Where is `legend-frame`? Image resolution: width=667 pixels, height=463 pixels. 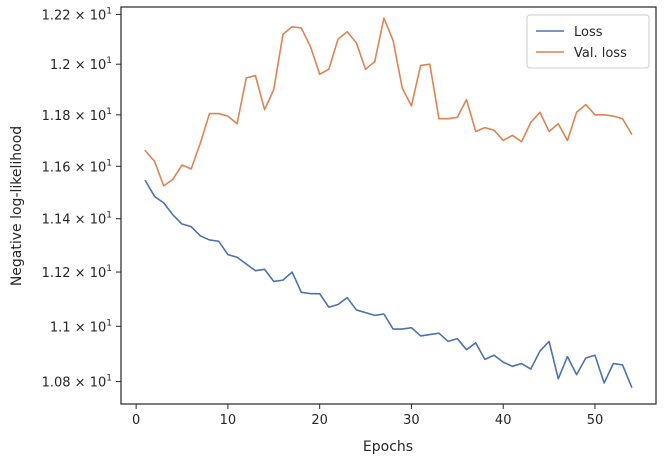 legend-frame is located at coordinates (588, 41).